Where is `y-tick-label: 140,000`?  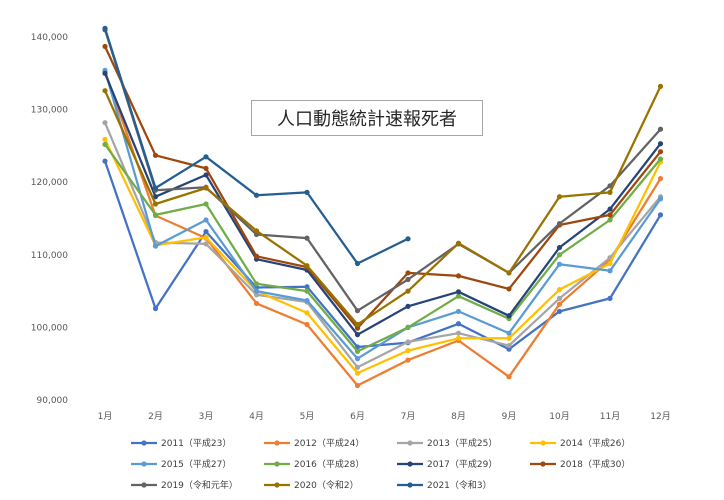 y-tick-label: 140,000 is located at coordinates (49, 38).